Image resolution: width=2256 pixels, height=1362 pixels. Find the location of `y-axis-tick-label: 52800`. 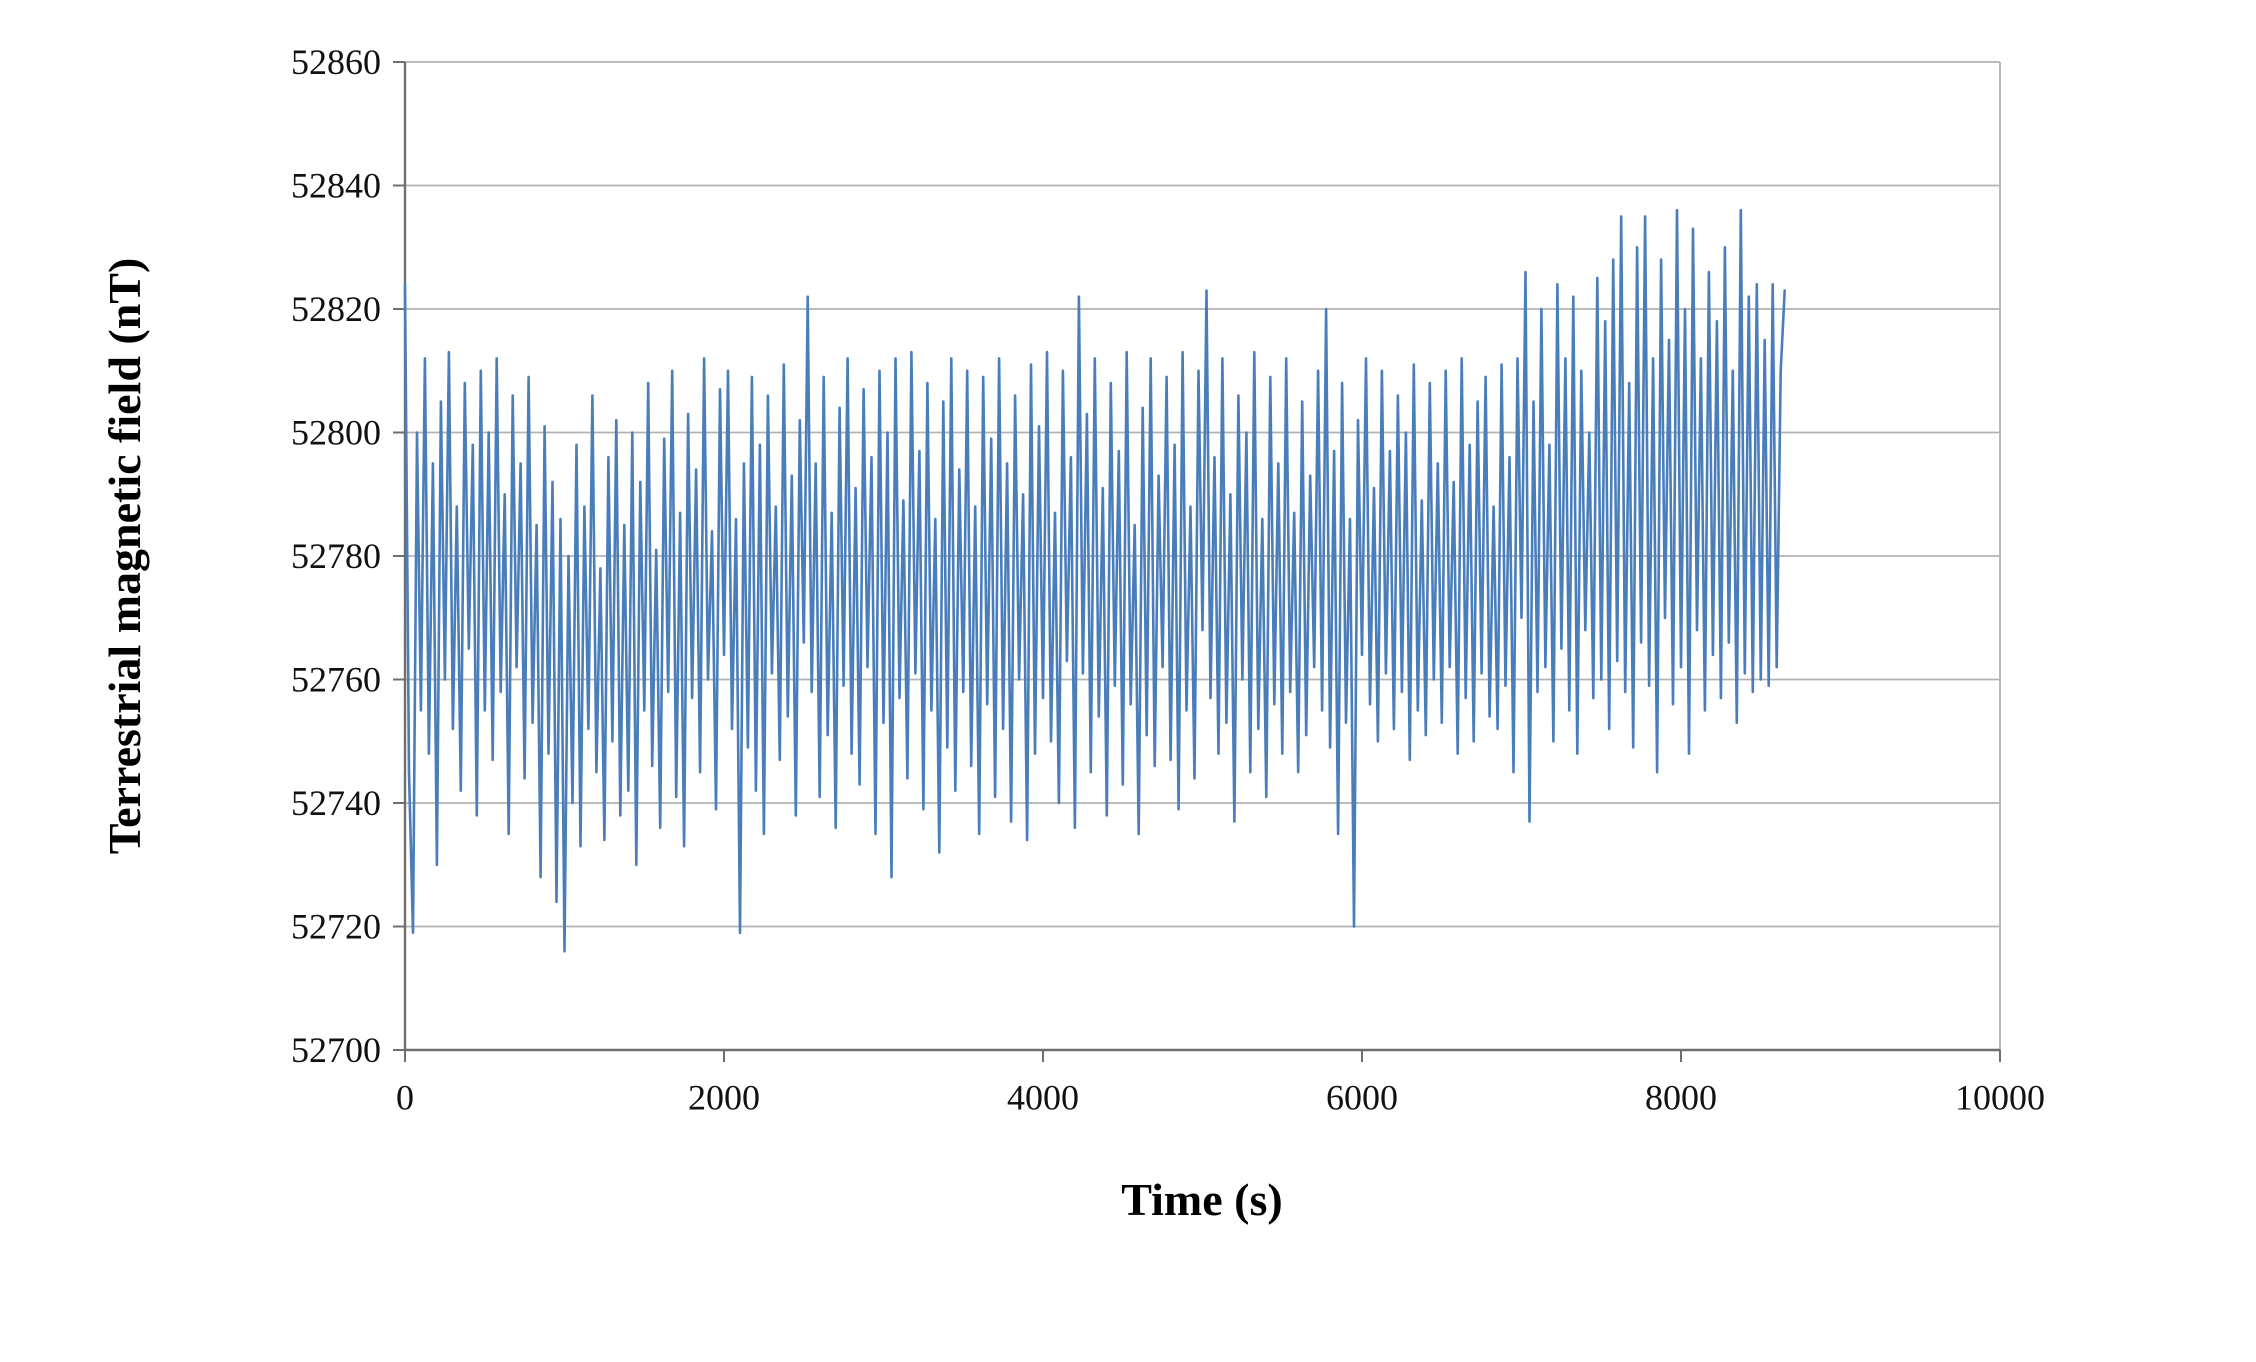

y-axis-tick-label: 52800 is located at coordinates (336, 433).